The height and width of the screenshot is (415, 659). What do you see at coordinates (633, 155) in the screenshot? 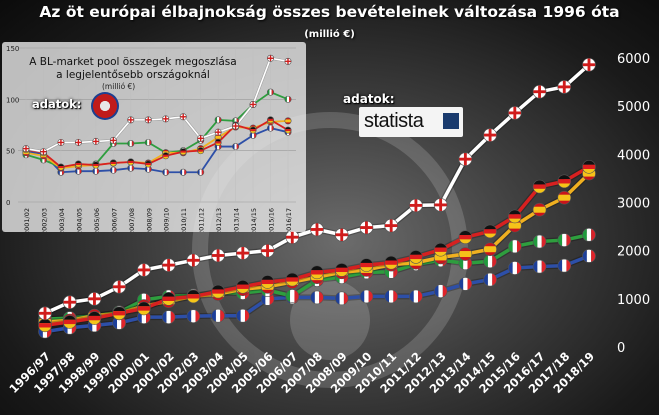
I see `y-tick-label: 4000` at bounding box center [633, 155].